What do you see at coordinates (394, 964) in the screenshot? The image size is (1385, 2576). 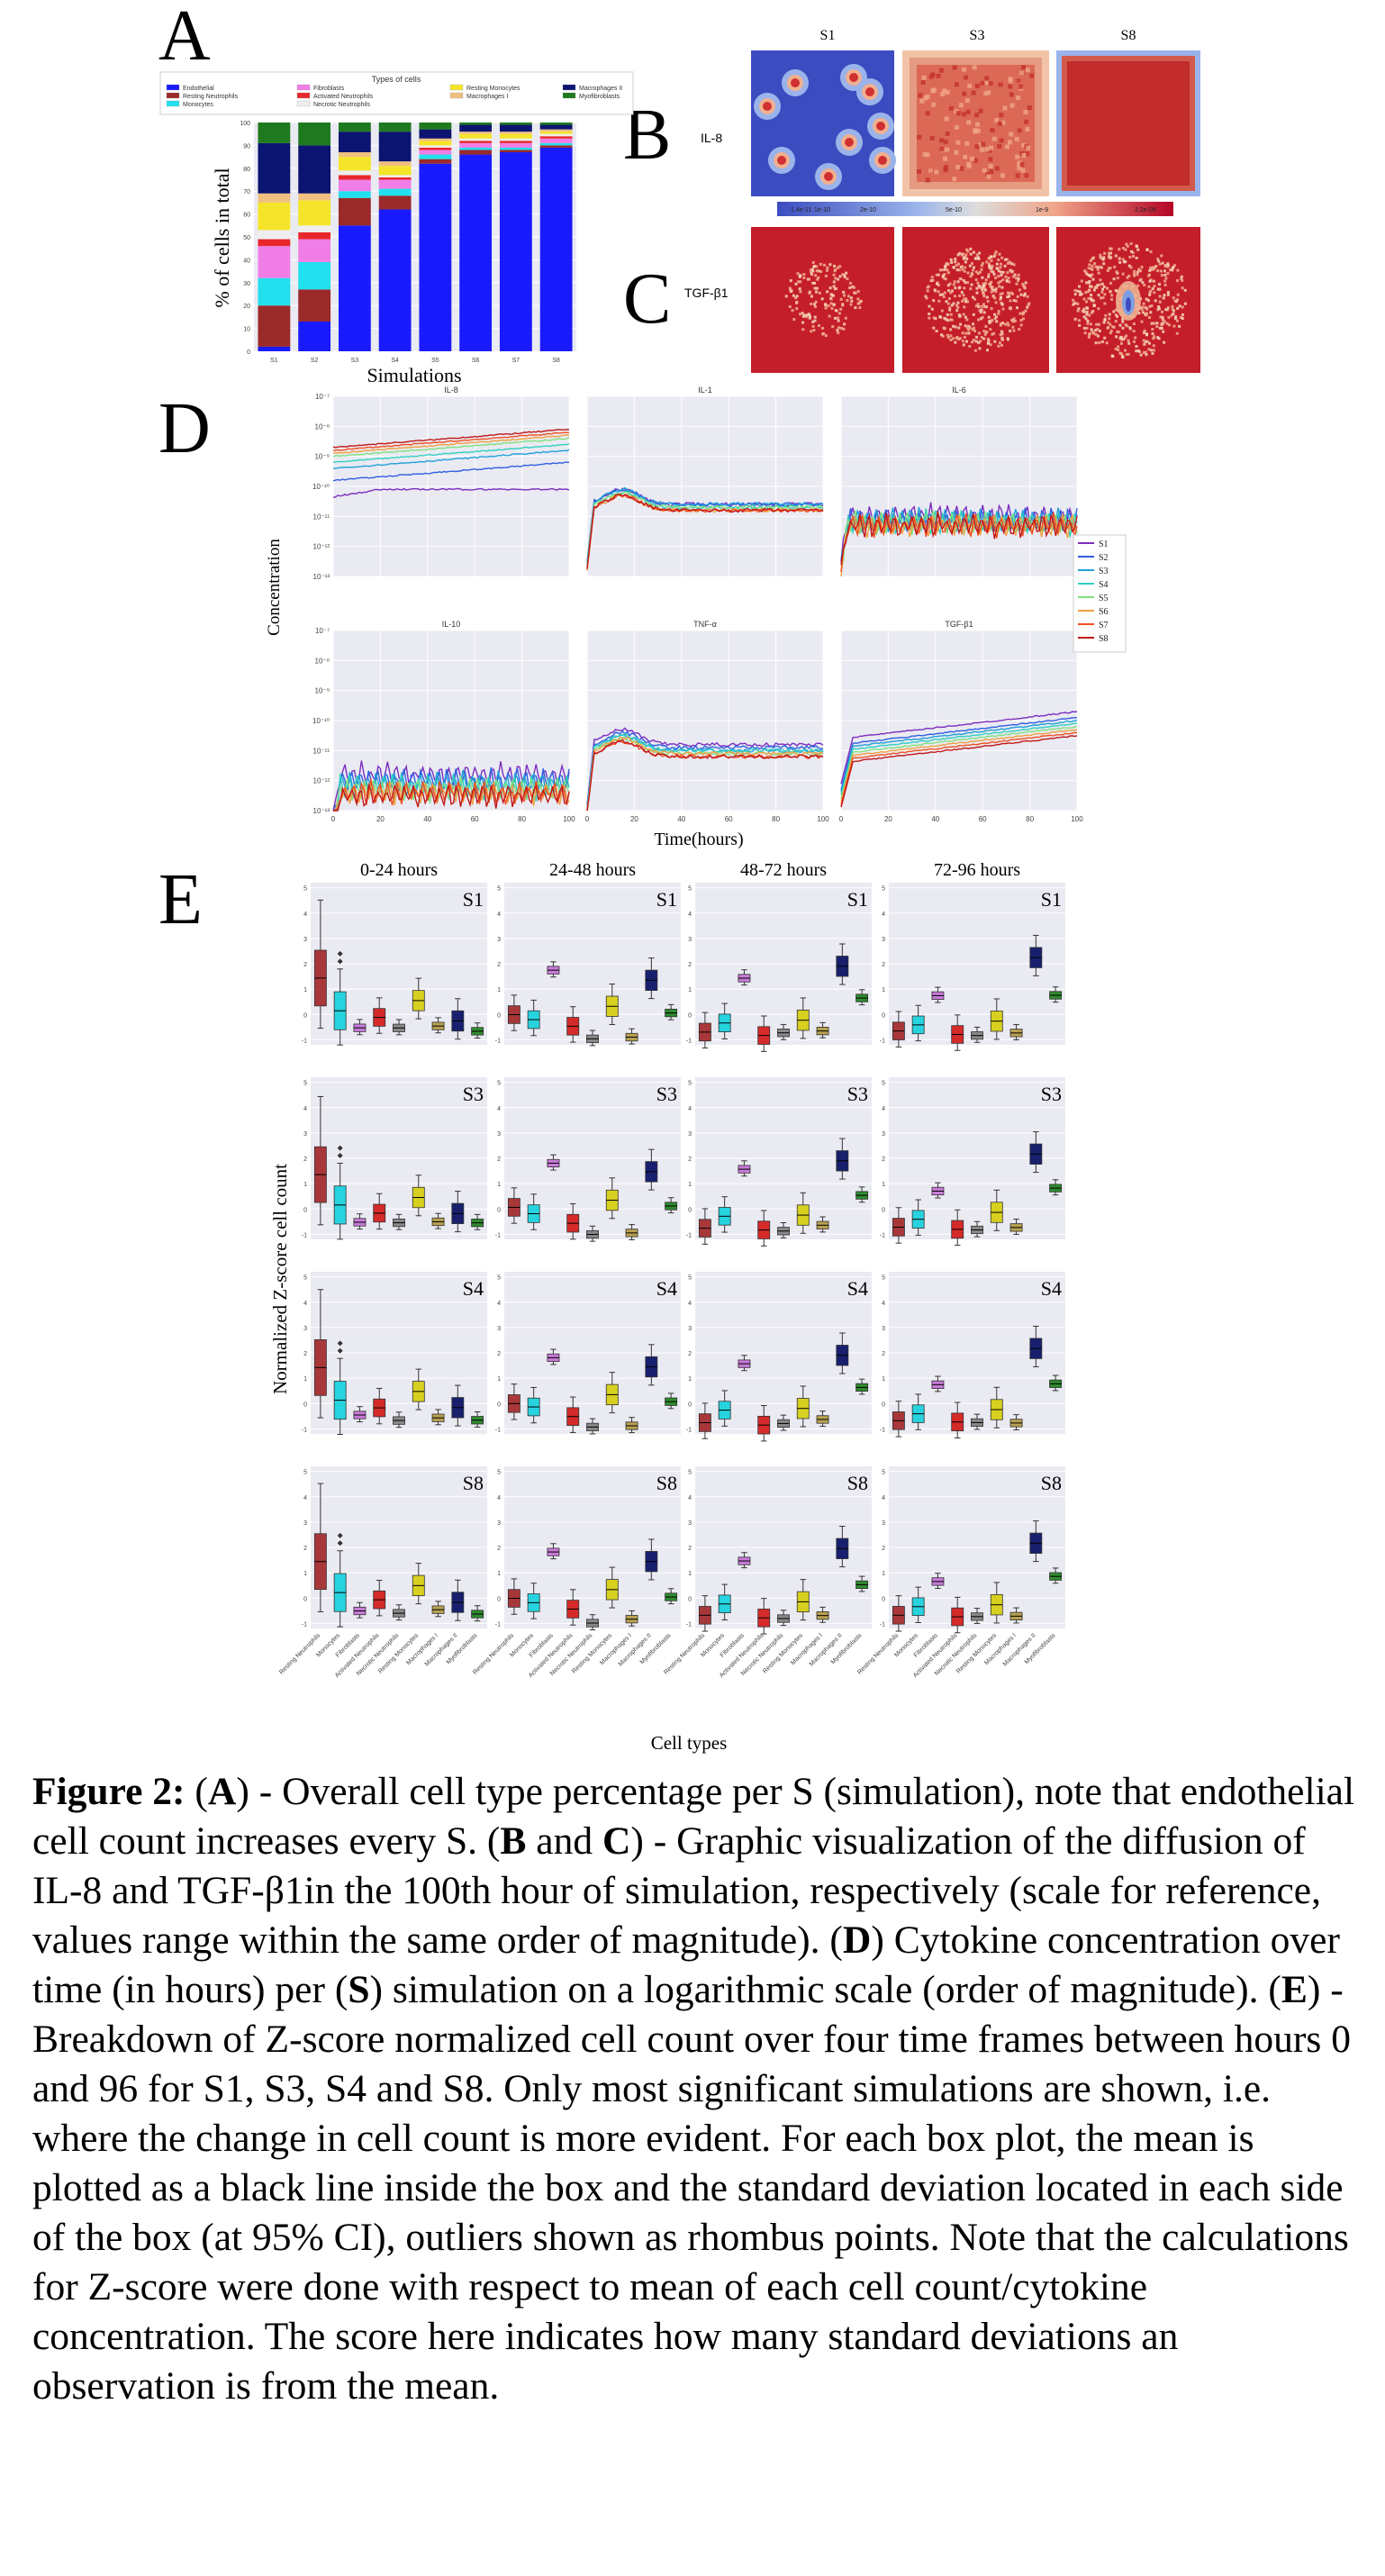 I see `box-subplot: 5 4 3 2 1 0 -1 S1` at bounding box center [394, 964].